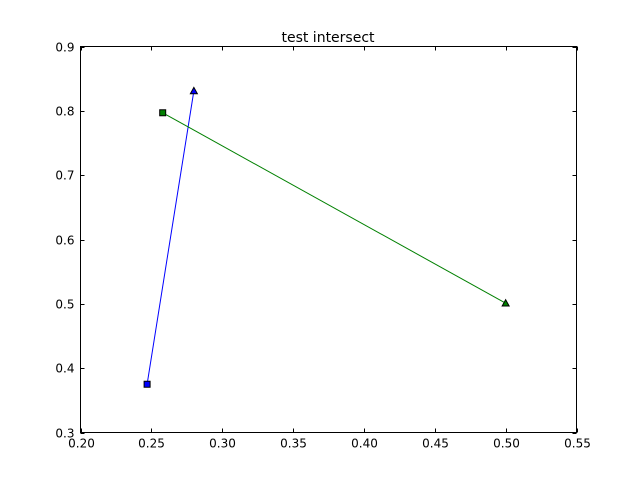 The width and height of the screenshot is (640, 480). Describe the element at coordinates (293, 444) in the screenshot. I see `x-tick-label: 0.35` at that location.